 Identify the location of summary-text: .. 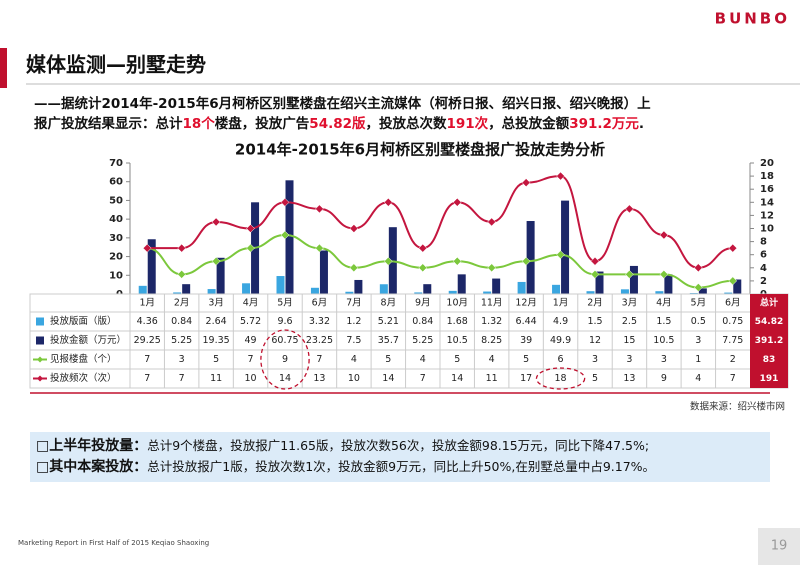
(641, 124).